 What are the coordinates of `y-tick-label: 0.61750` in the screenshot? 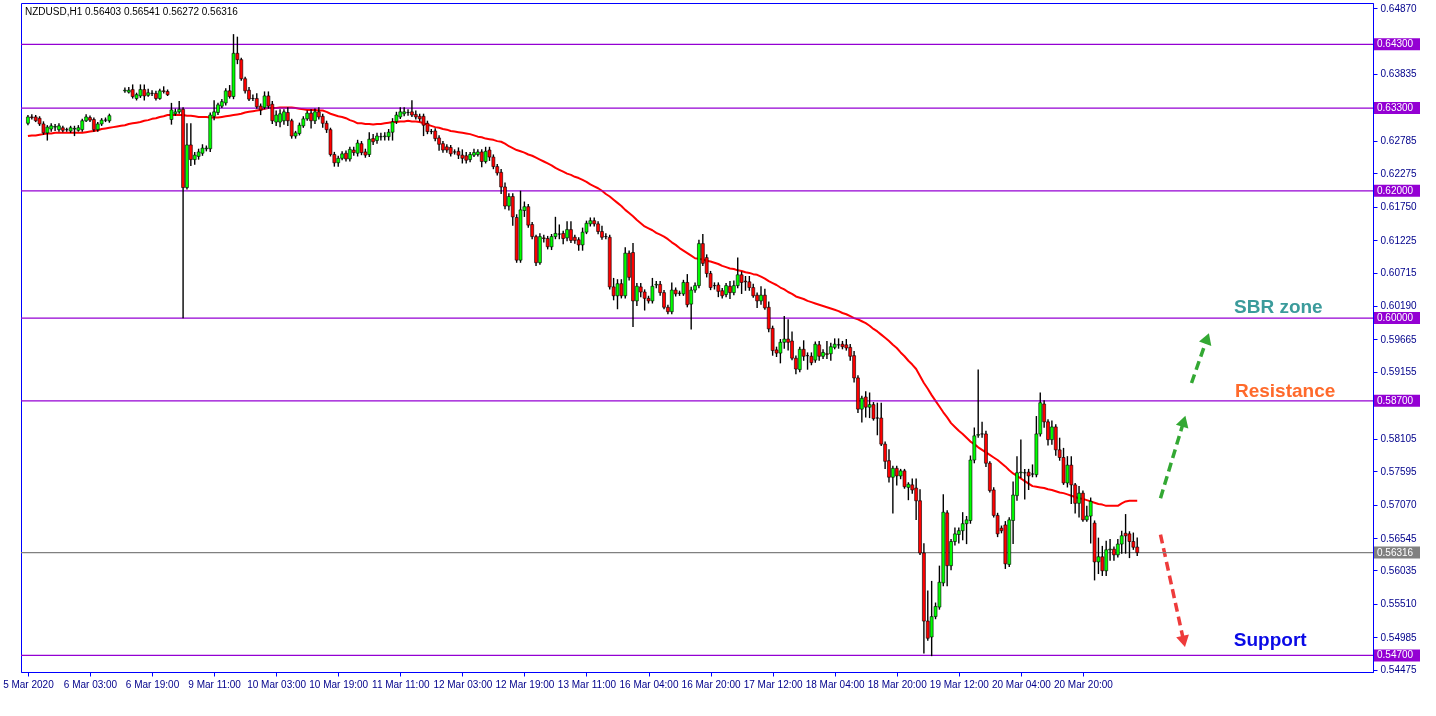 It's located at (1399, 207).